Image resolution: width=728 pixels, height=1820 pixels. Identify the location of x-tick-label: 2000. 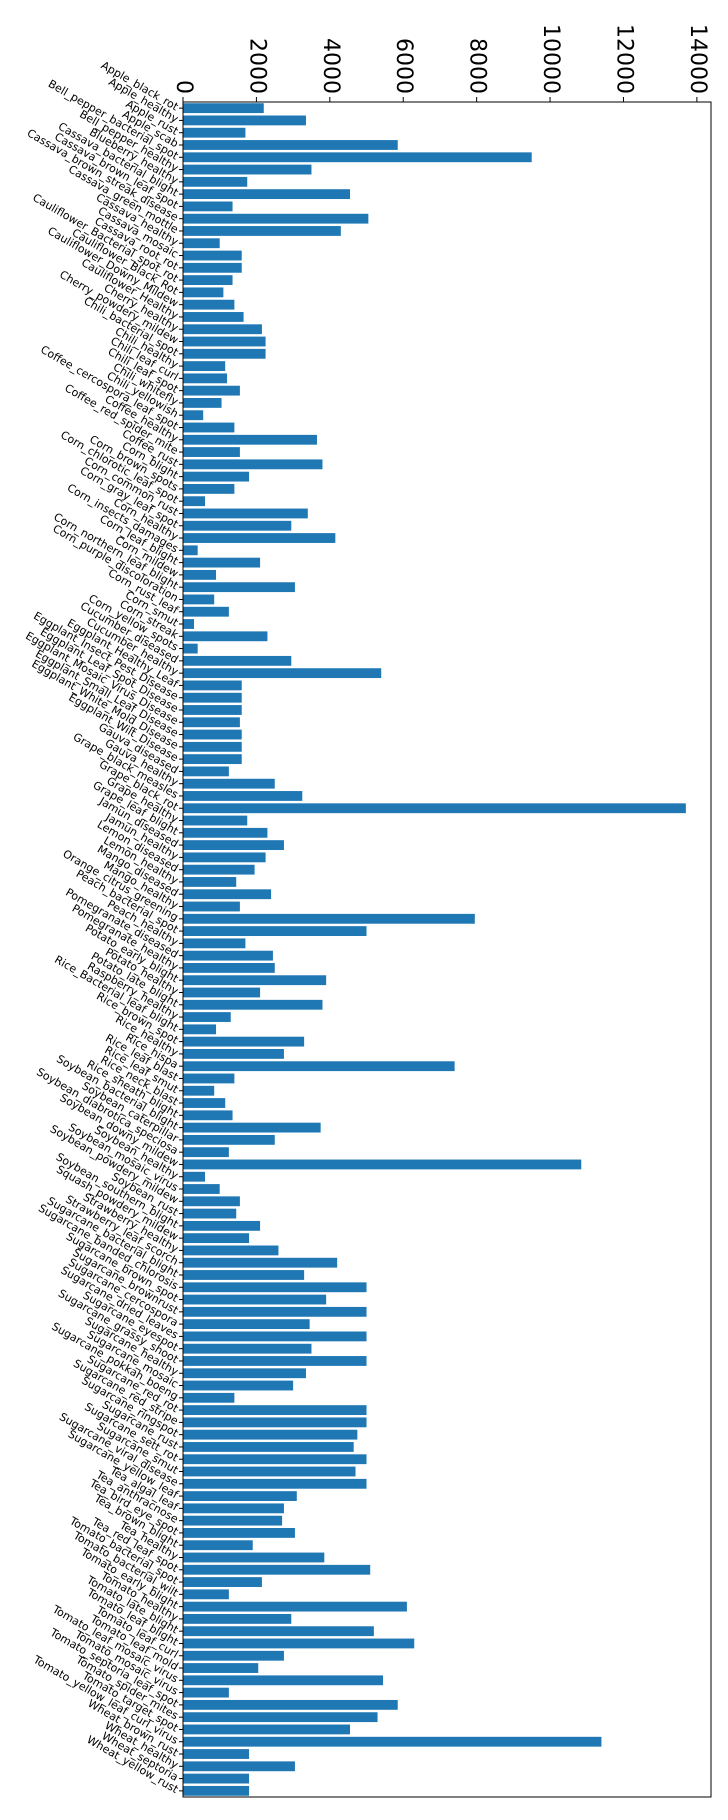
(256, 66).